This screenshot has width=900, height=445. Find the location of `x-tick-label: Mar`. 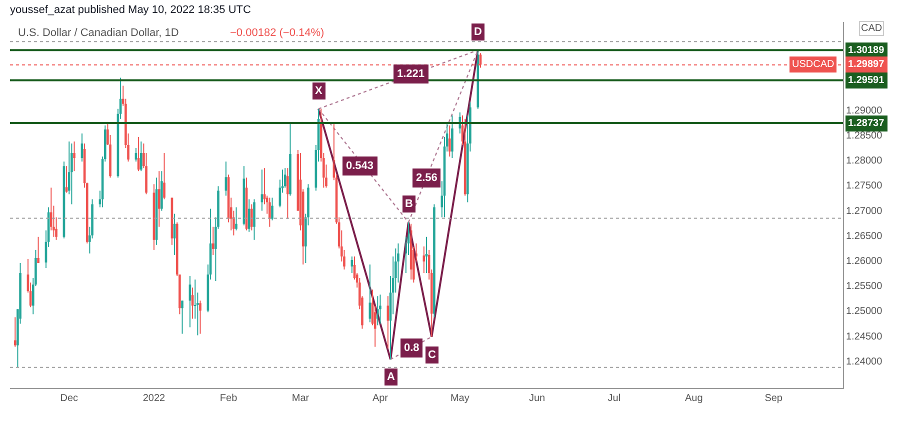

x-tick-label: Mar is located at coordinates (301, 398).